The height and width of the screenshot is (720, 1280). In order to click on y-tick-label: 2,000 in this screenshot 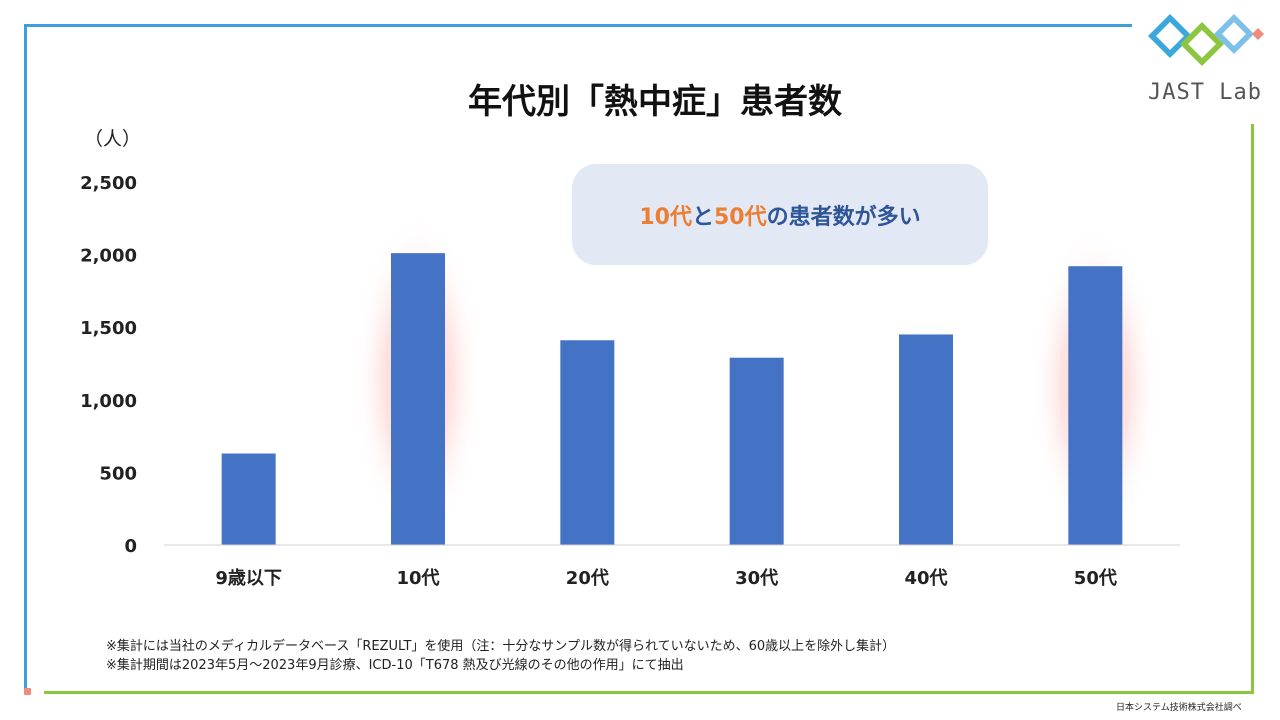, I will do `click(108, 256)`.